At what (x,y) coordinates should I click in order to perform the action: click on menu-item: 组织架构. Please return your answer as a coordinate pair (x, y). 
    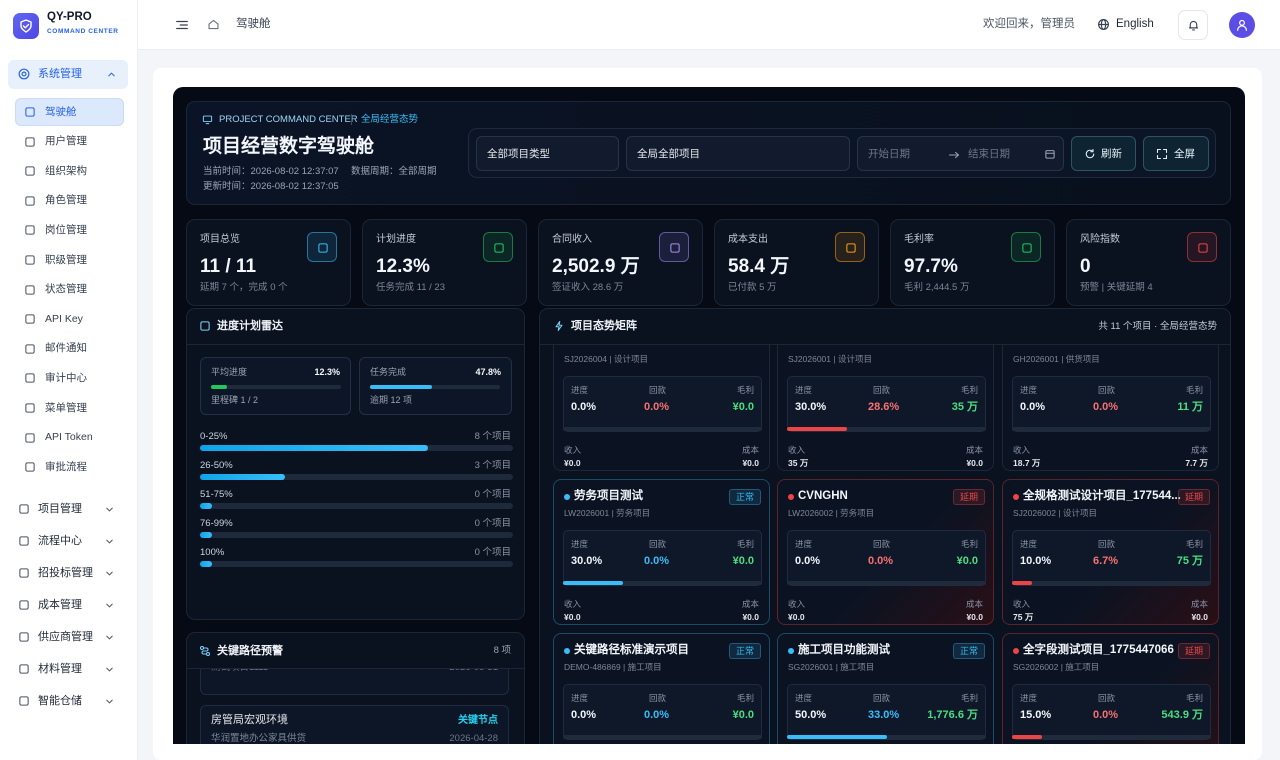
    Looking at the image, I should click on (66, 170).